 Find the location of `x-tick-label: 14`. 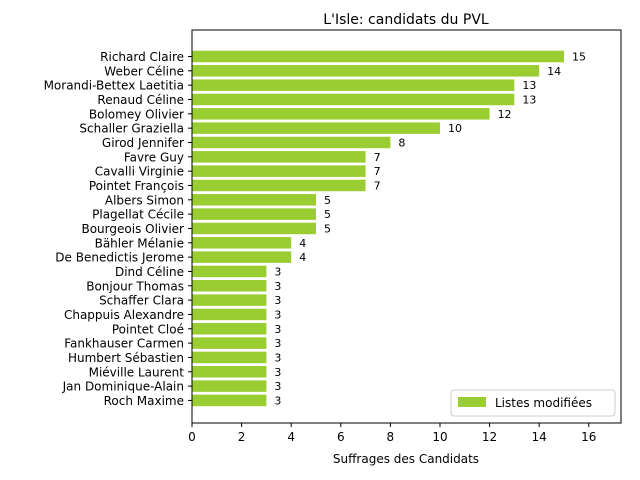

x-tick-label: 14 is located at coordinates (539, 437).